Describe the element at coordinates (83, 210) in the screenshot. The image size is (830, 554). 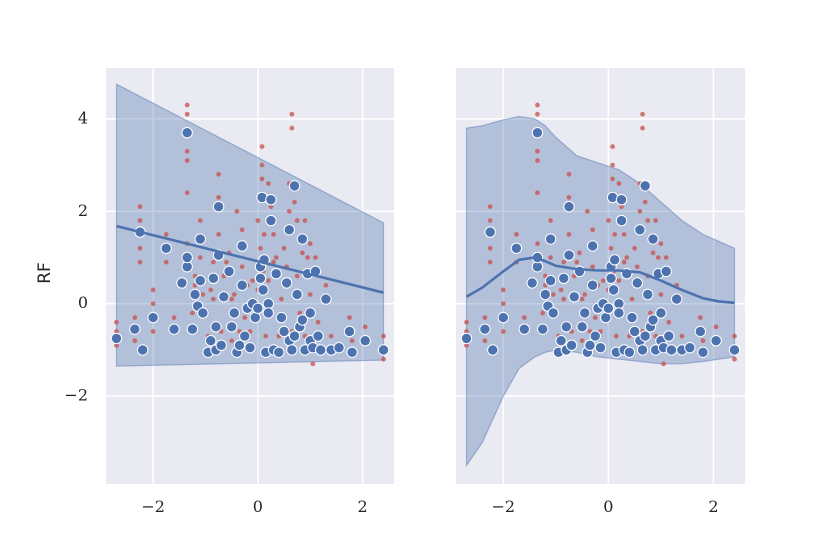
I see `y-tick-label: 2` at that location.